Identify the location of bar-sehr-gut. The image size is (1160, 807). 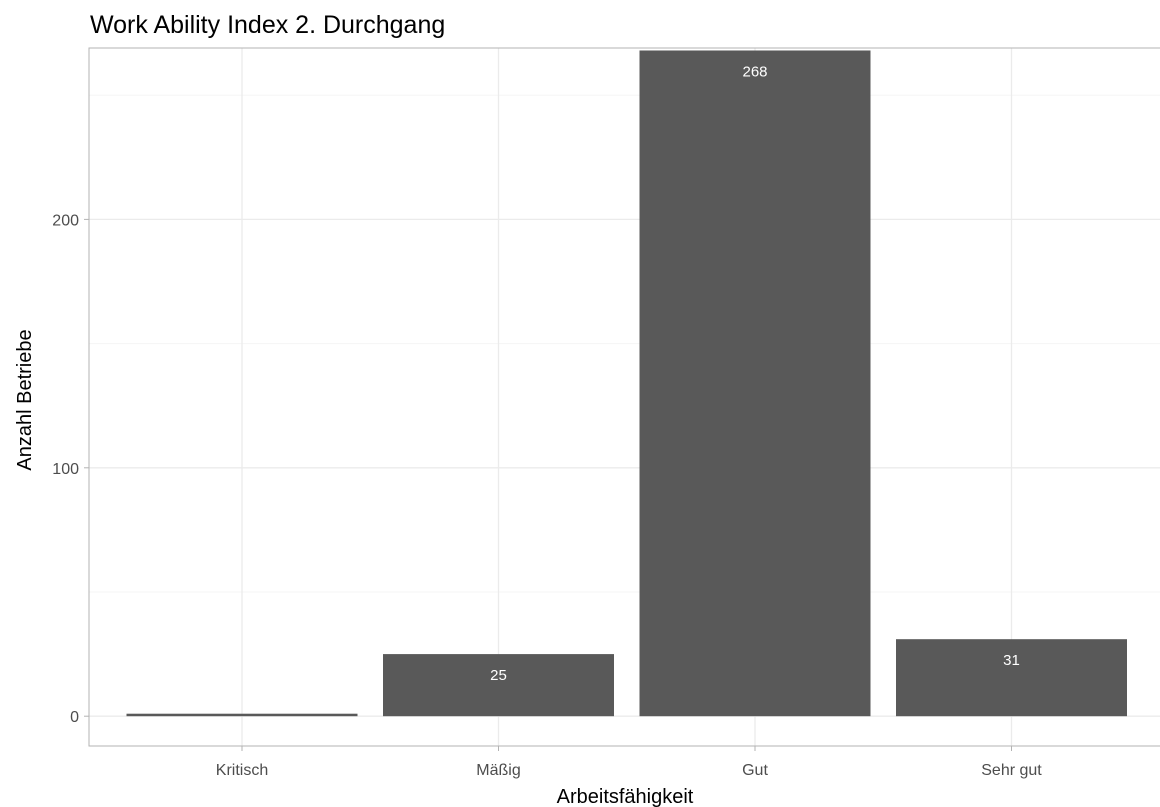
(1011, 678).